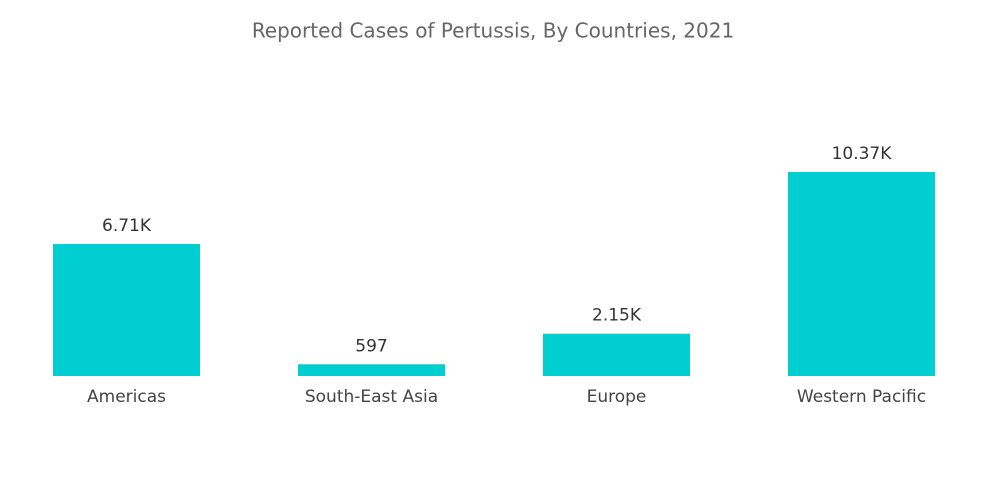 This screenshot has height=504, width=1000. Describe the element at coordinates (127, 226) in the screenshot. I see `data-label: 6.71K` at that location.